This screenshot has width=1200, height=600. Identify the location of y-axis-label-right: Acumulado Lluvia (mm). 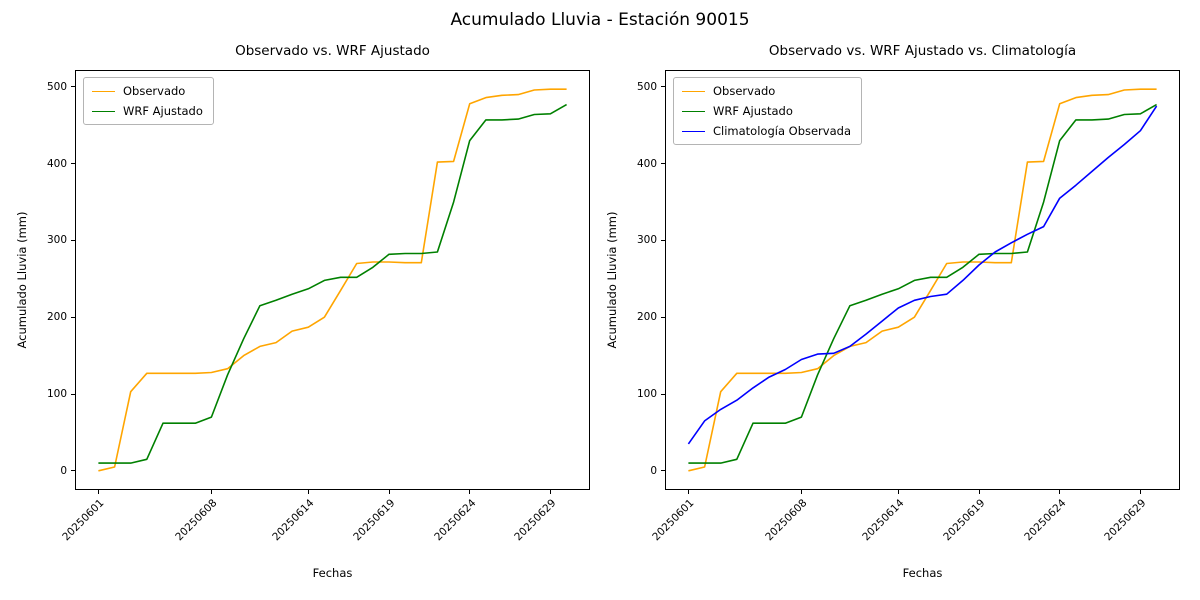
(612, 280).